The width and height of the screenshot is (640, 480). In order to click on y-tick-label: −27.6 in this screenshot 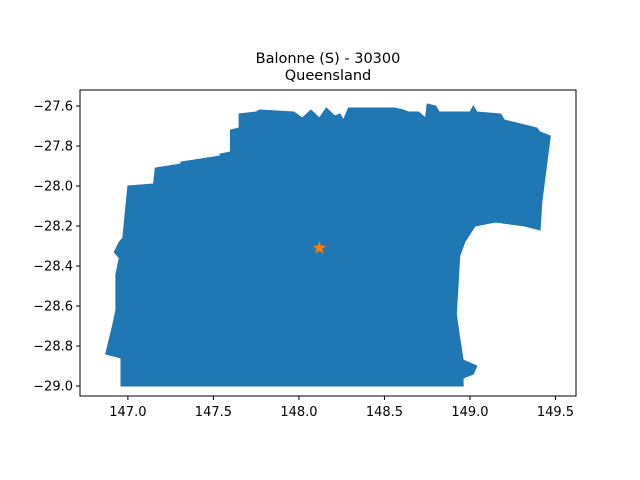, I will do `click(53, 107)`.